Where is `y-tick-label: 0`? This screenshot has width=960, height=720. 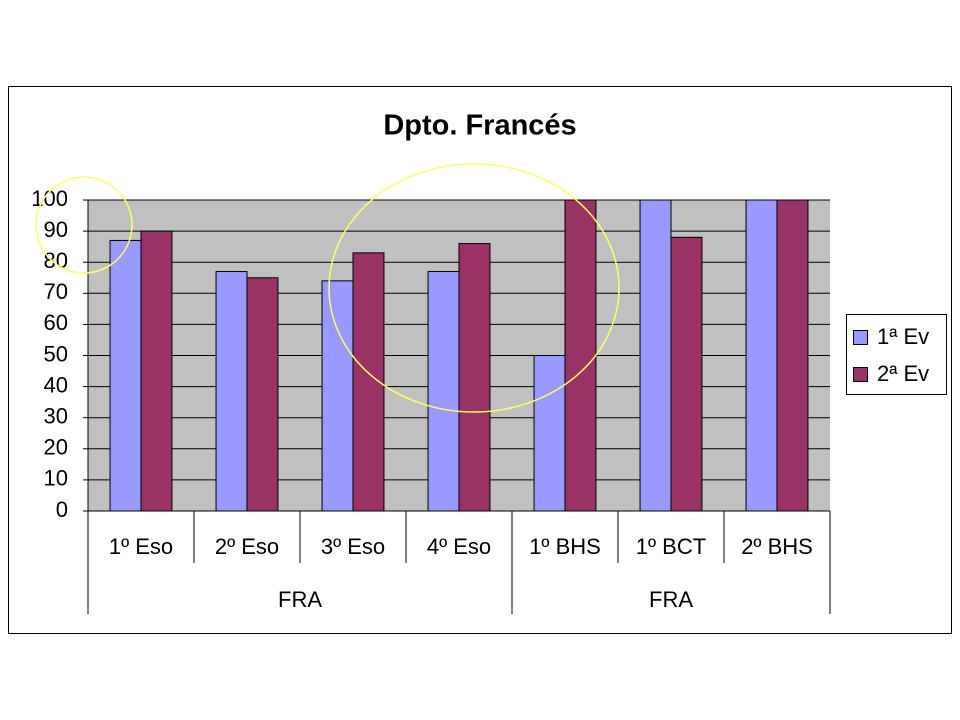 y-tick-label: 0 is located at coordinates (62, 509).